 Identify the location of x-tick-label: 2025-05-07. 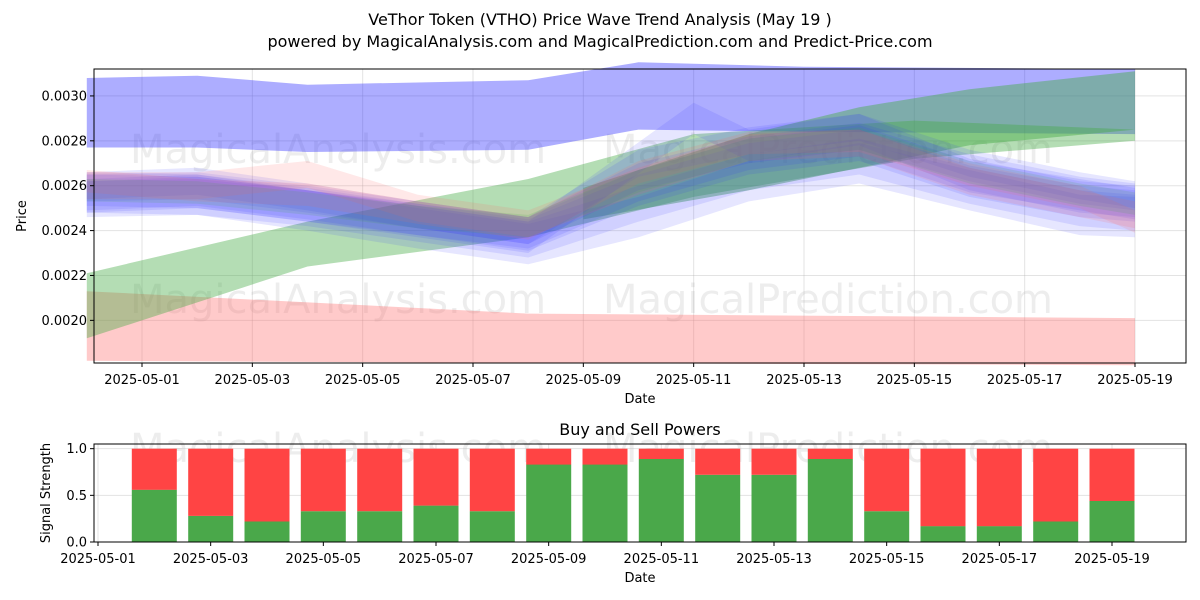
(473, 380).